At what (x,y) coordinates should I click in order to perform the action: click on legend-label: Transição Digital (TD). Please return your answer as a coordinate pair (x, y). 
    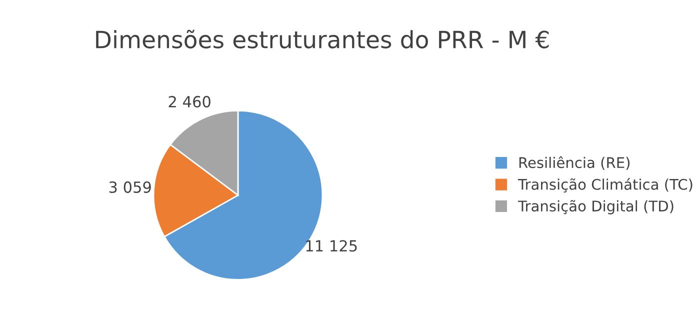
    Looking at the image, I should click on (596, 207).